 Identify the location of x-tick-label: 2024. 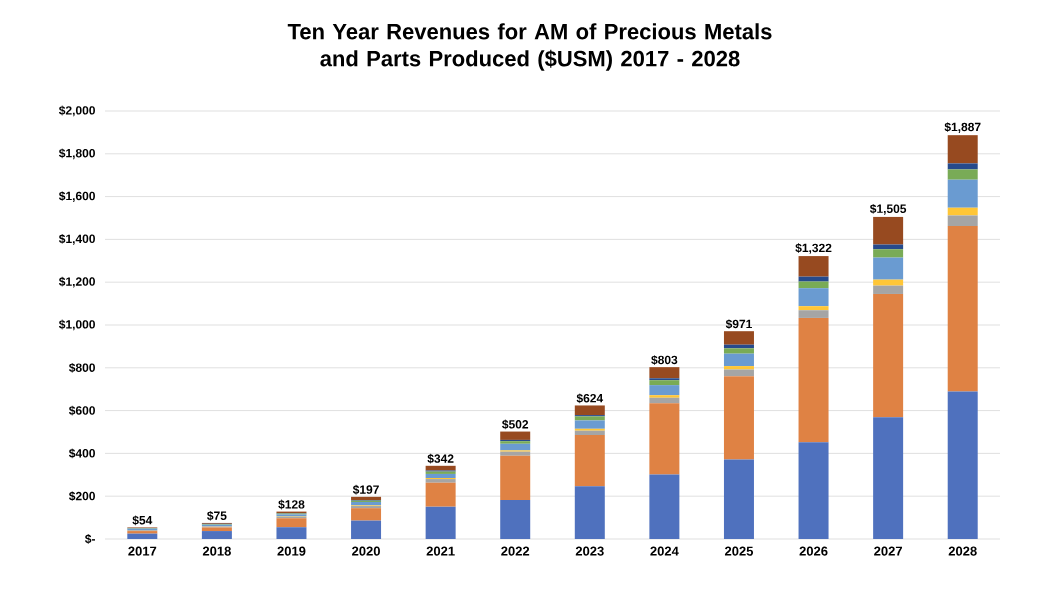
(664, 551).